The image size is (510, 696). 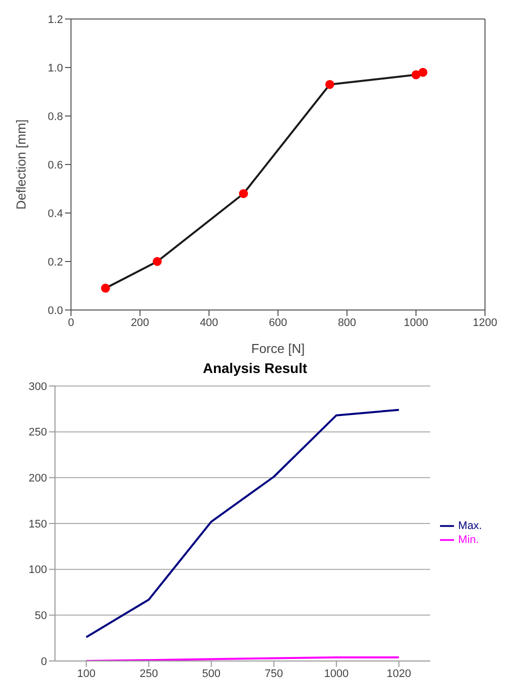 I want to click on x-tick-label: 1200, so click(x=485, y=322).